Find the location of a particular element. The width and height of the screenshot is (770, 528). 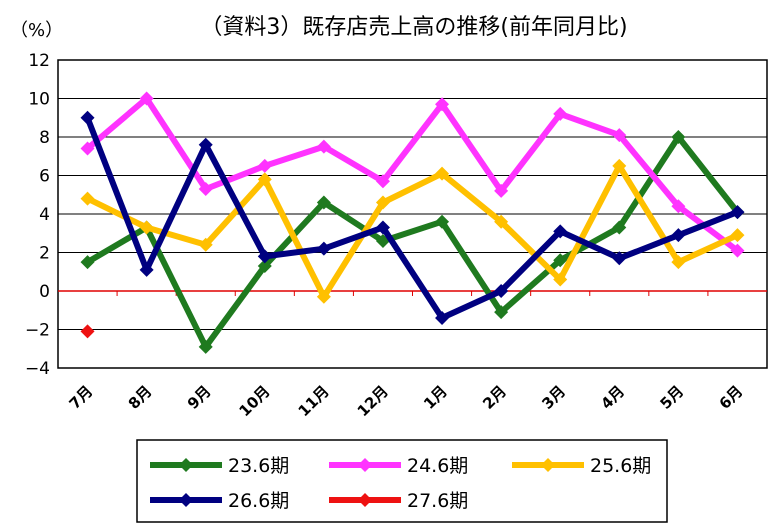

legend: 23.6期 24.6期 25.6期 26.6期 27.6期 is located at coordinates (402, 481).